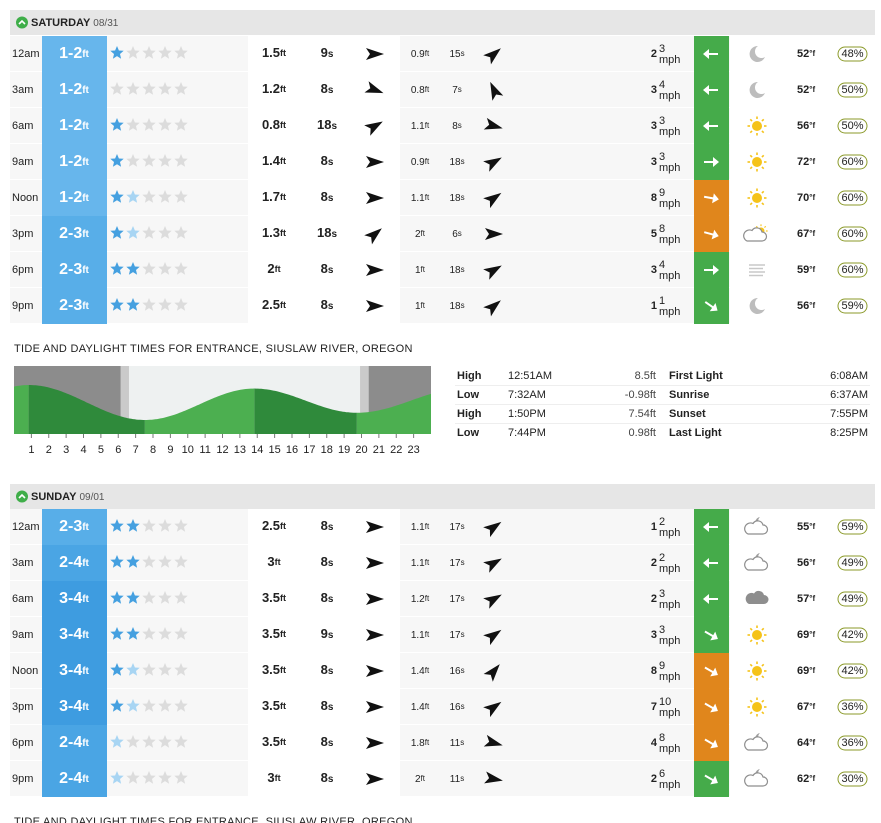  Describe the element at coordinates (654, 743) in the screenshot. I see `wind-speed: 4` at that location.